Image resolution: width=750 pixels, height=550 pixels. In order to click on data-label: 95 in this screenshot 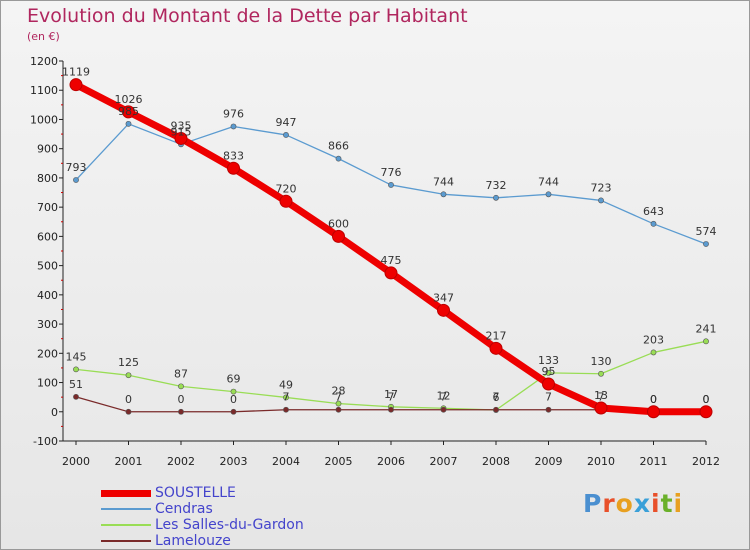, I will do `click(549, 371)`.